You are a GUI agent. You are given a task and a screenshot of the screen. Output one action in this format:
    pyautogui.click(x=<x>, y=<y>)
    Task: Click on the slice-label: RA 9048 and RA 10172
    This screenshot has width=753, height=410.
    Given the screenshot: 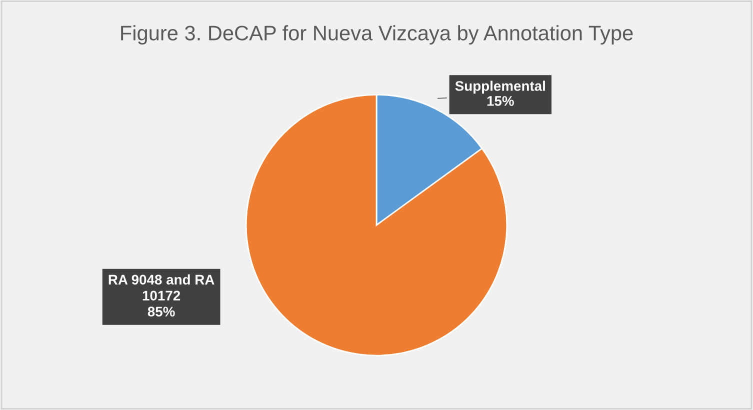 What is the action you would take?
    pyautogui.click(x=161, y=287)
    